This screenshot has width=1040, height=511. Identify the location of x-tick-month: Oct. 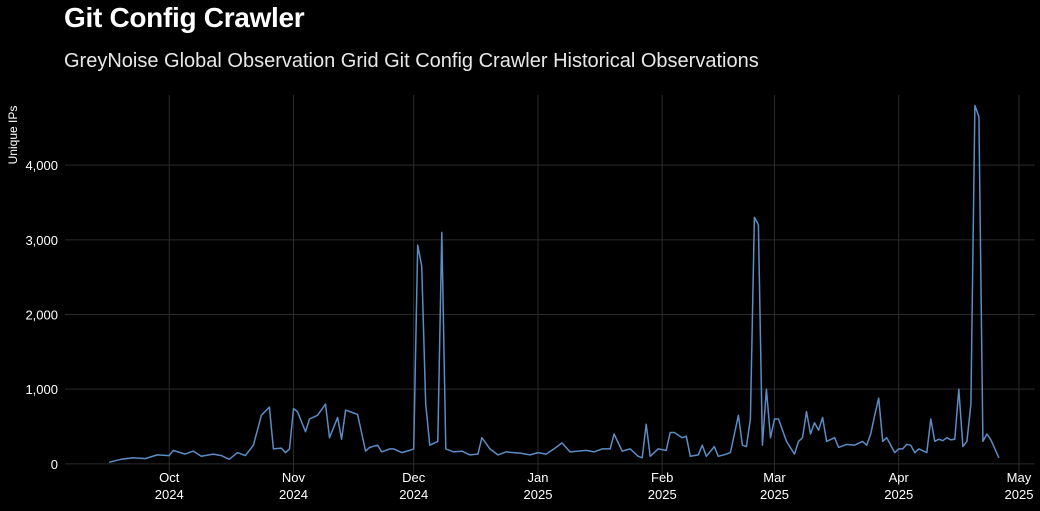
(169, 477).